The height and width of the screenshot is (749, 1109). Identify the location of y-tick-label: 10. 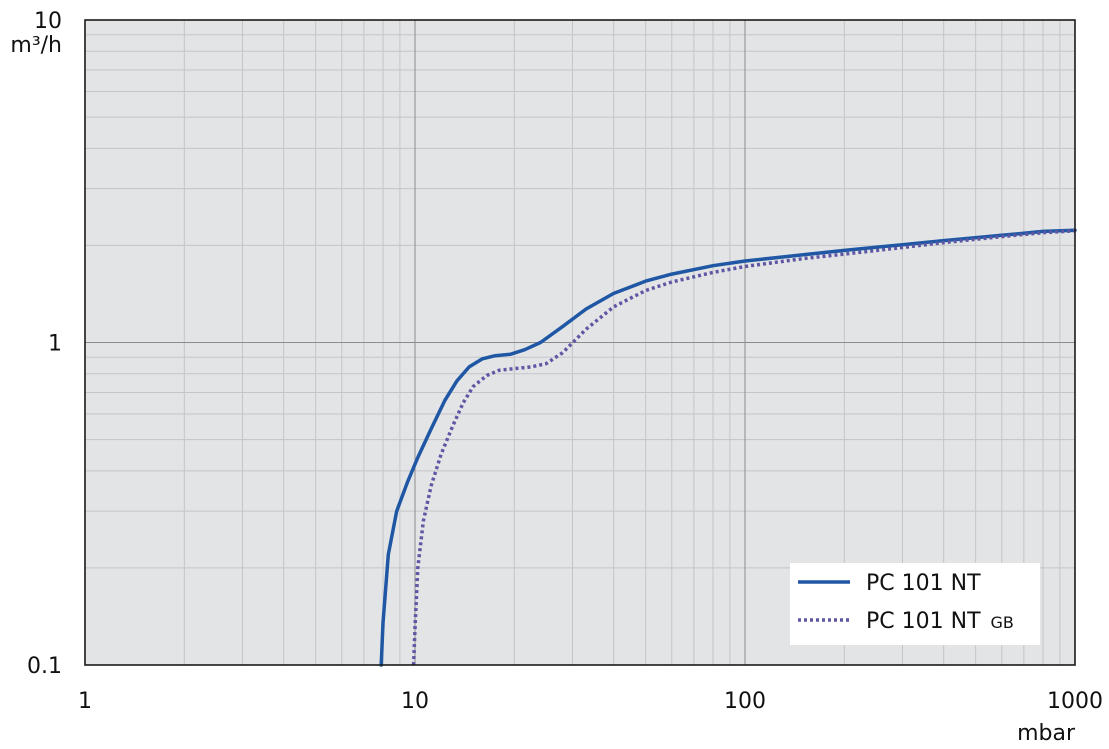
(48, 21).